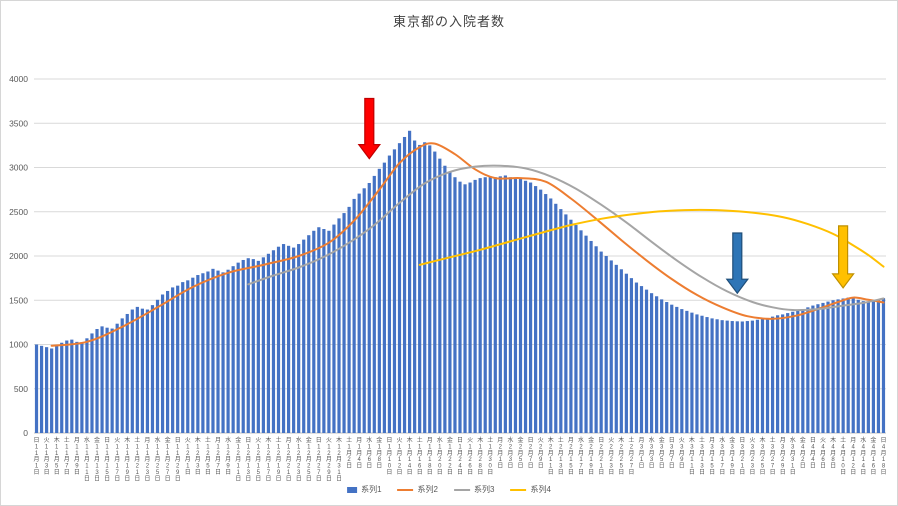 This screenshot has height=506, width=898. Describe the element at coordinates (651, 238) in the screenshot. I see `line-series4` at that location.